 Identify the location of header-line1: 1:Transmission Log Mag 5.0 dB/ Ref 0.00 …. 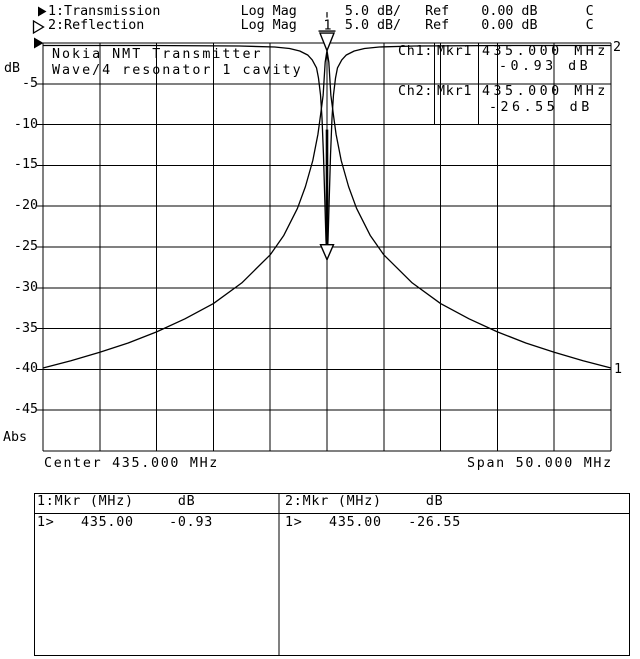
(321, 11).